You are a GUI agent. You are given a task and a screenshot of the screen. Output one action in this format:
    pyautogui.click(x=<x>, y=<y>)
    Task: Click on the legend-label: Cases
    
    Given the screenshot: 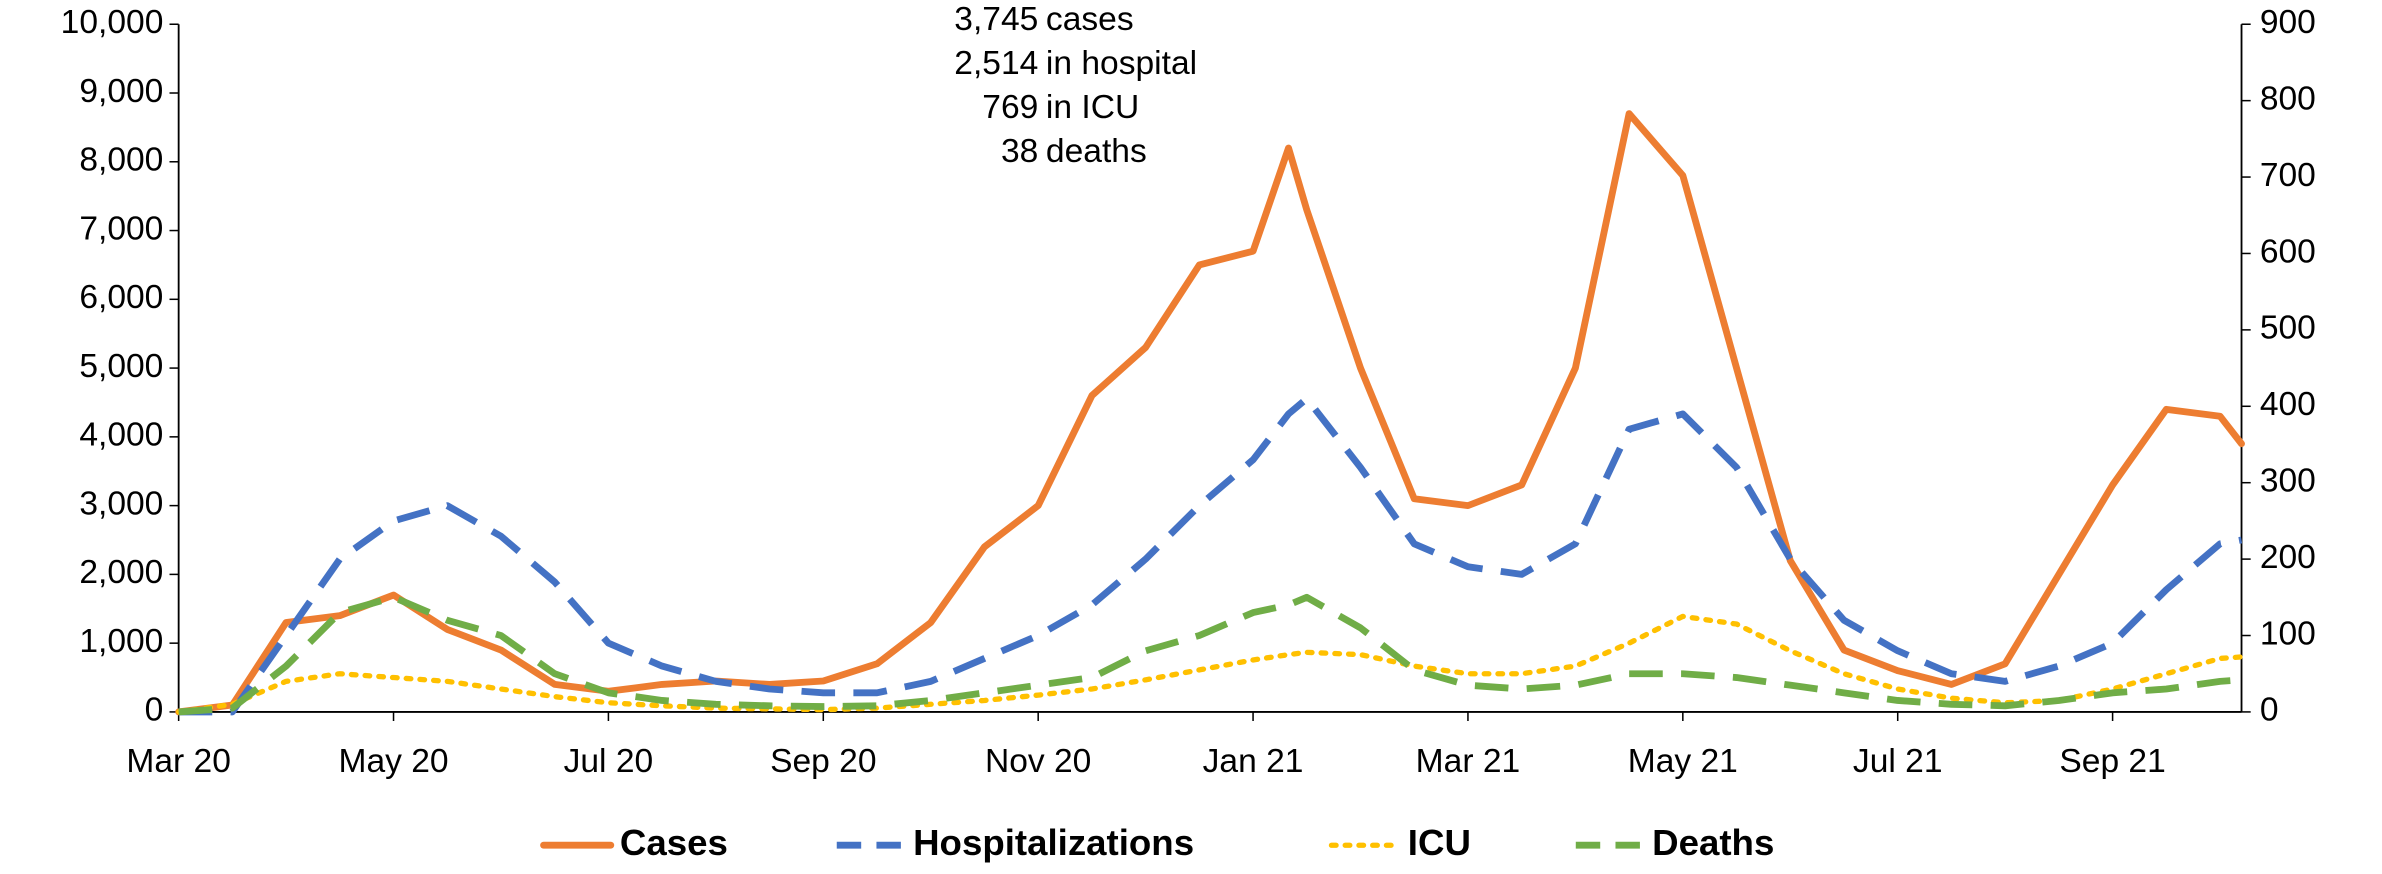 What is the action you would take?
    pyautogui.click(x=674, y=842)
    